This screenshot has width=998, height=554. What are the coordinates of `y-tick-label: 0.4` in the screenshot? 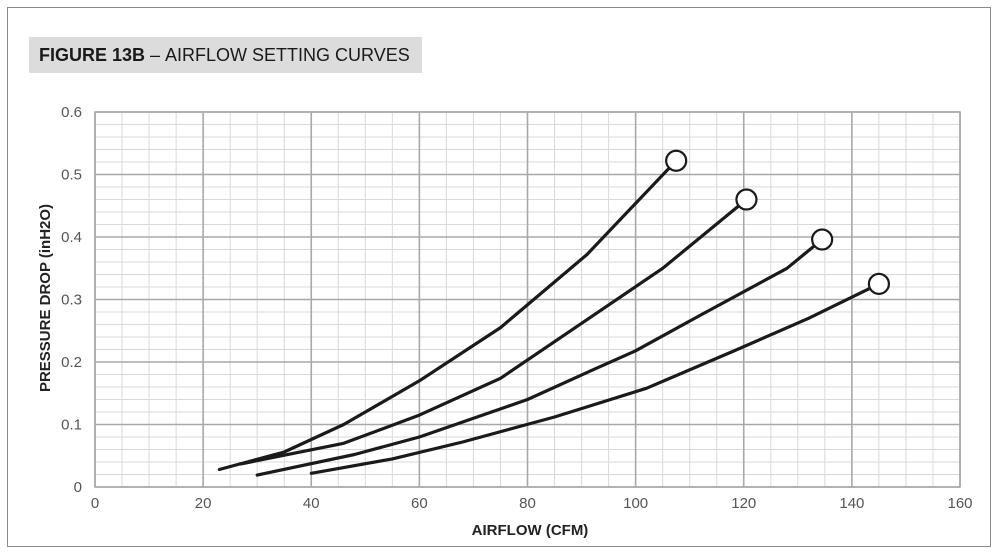 It's located at (71, 237).